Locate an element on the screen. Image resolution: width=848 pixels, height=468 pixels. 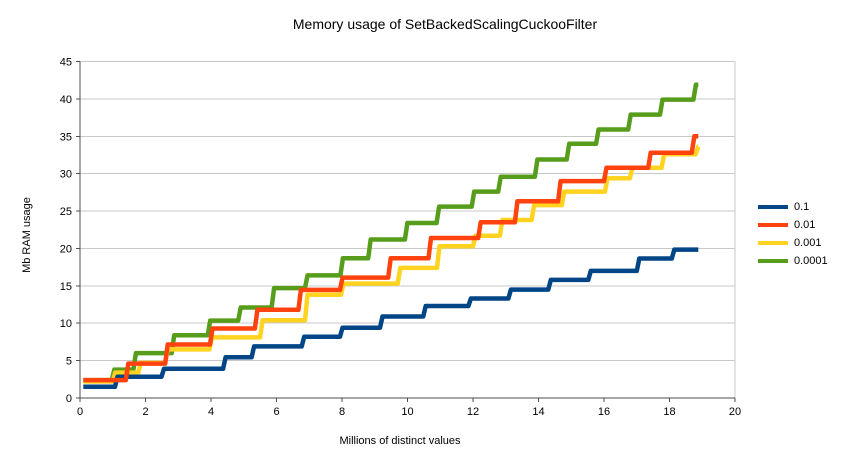
legend-item-0.01: 0.01 is located at coordinates (793, 225).